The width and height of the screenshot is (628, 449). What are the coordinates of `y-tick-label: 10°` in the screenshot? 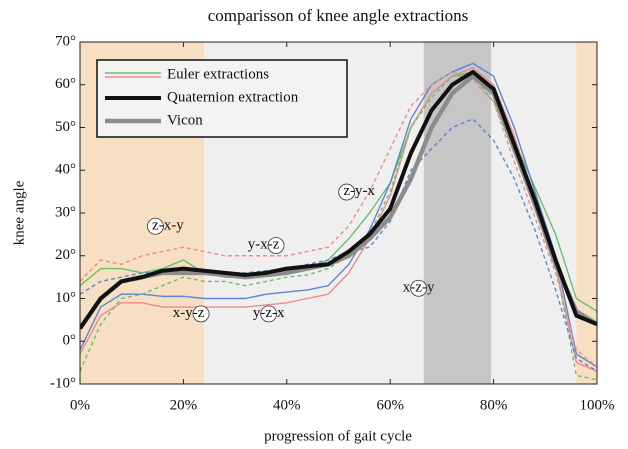 It's located at (65, 298).